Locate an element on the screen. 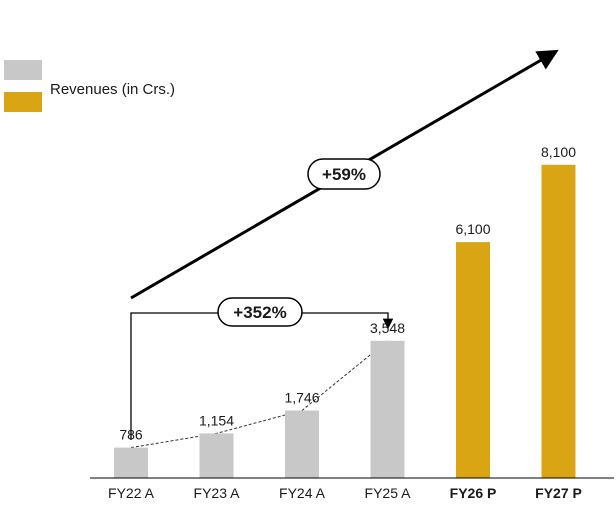  growth-callout-label: +352% is located at coordinates (259, 312).